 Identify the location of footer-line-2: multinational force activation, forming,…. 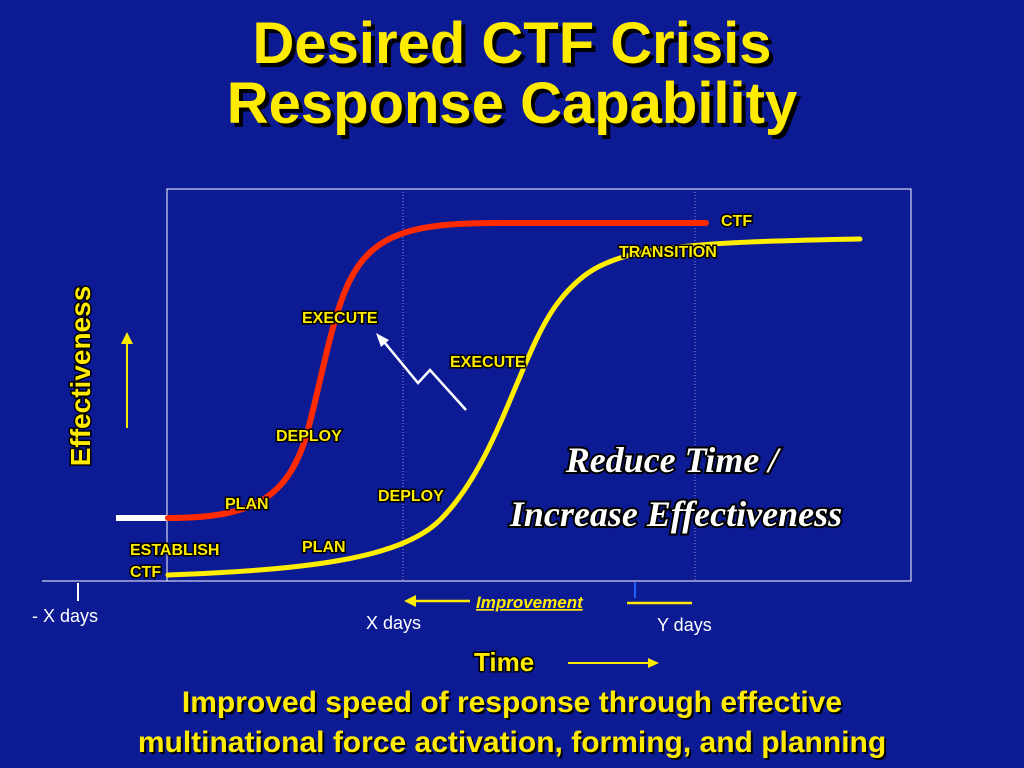
(512, 742).